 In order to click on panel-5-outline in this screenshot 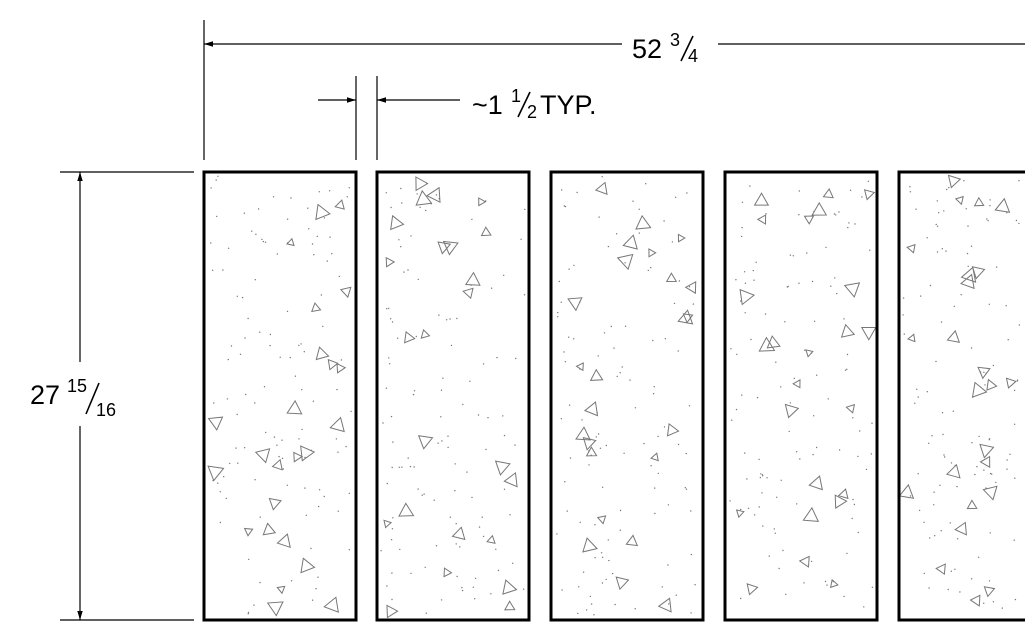, I will do `click(961, 396)`.